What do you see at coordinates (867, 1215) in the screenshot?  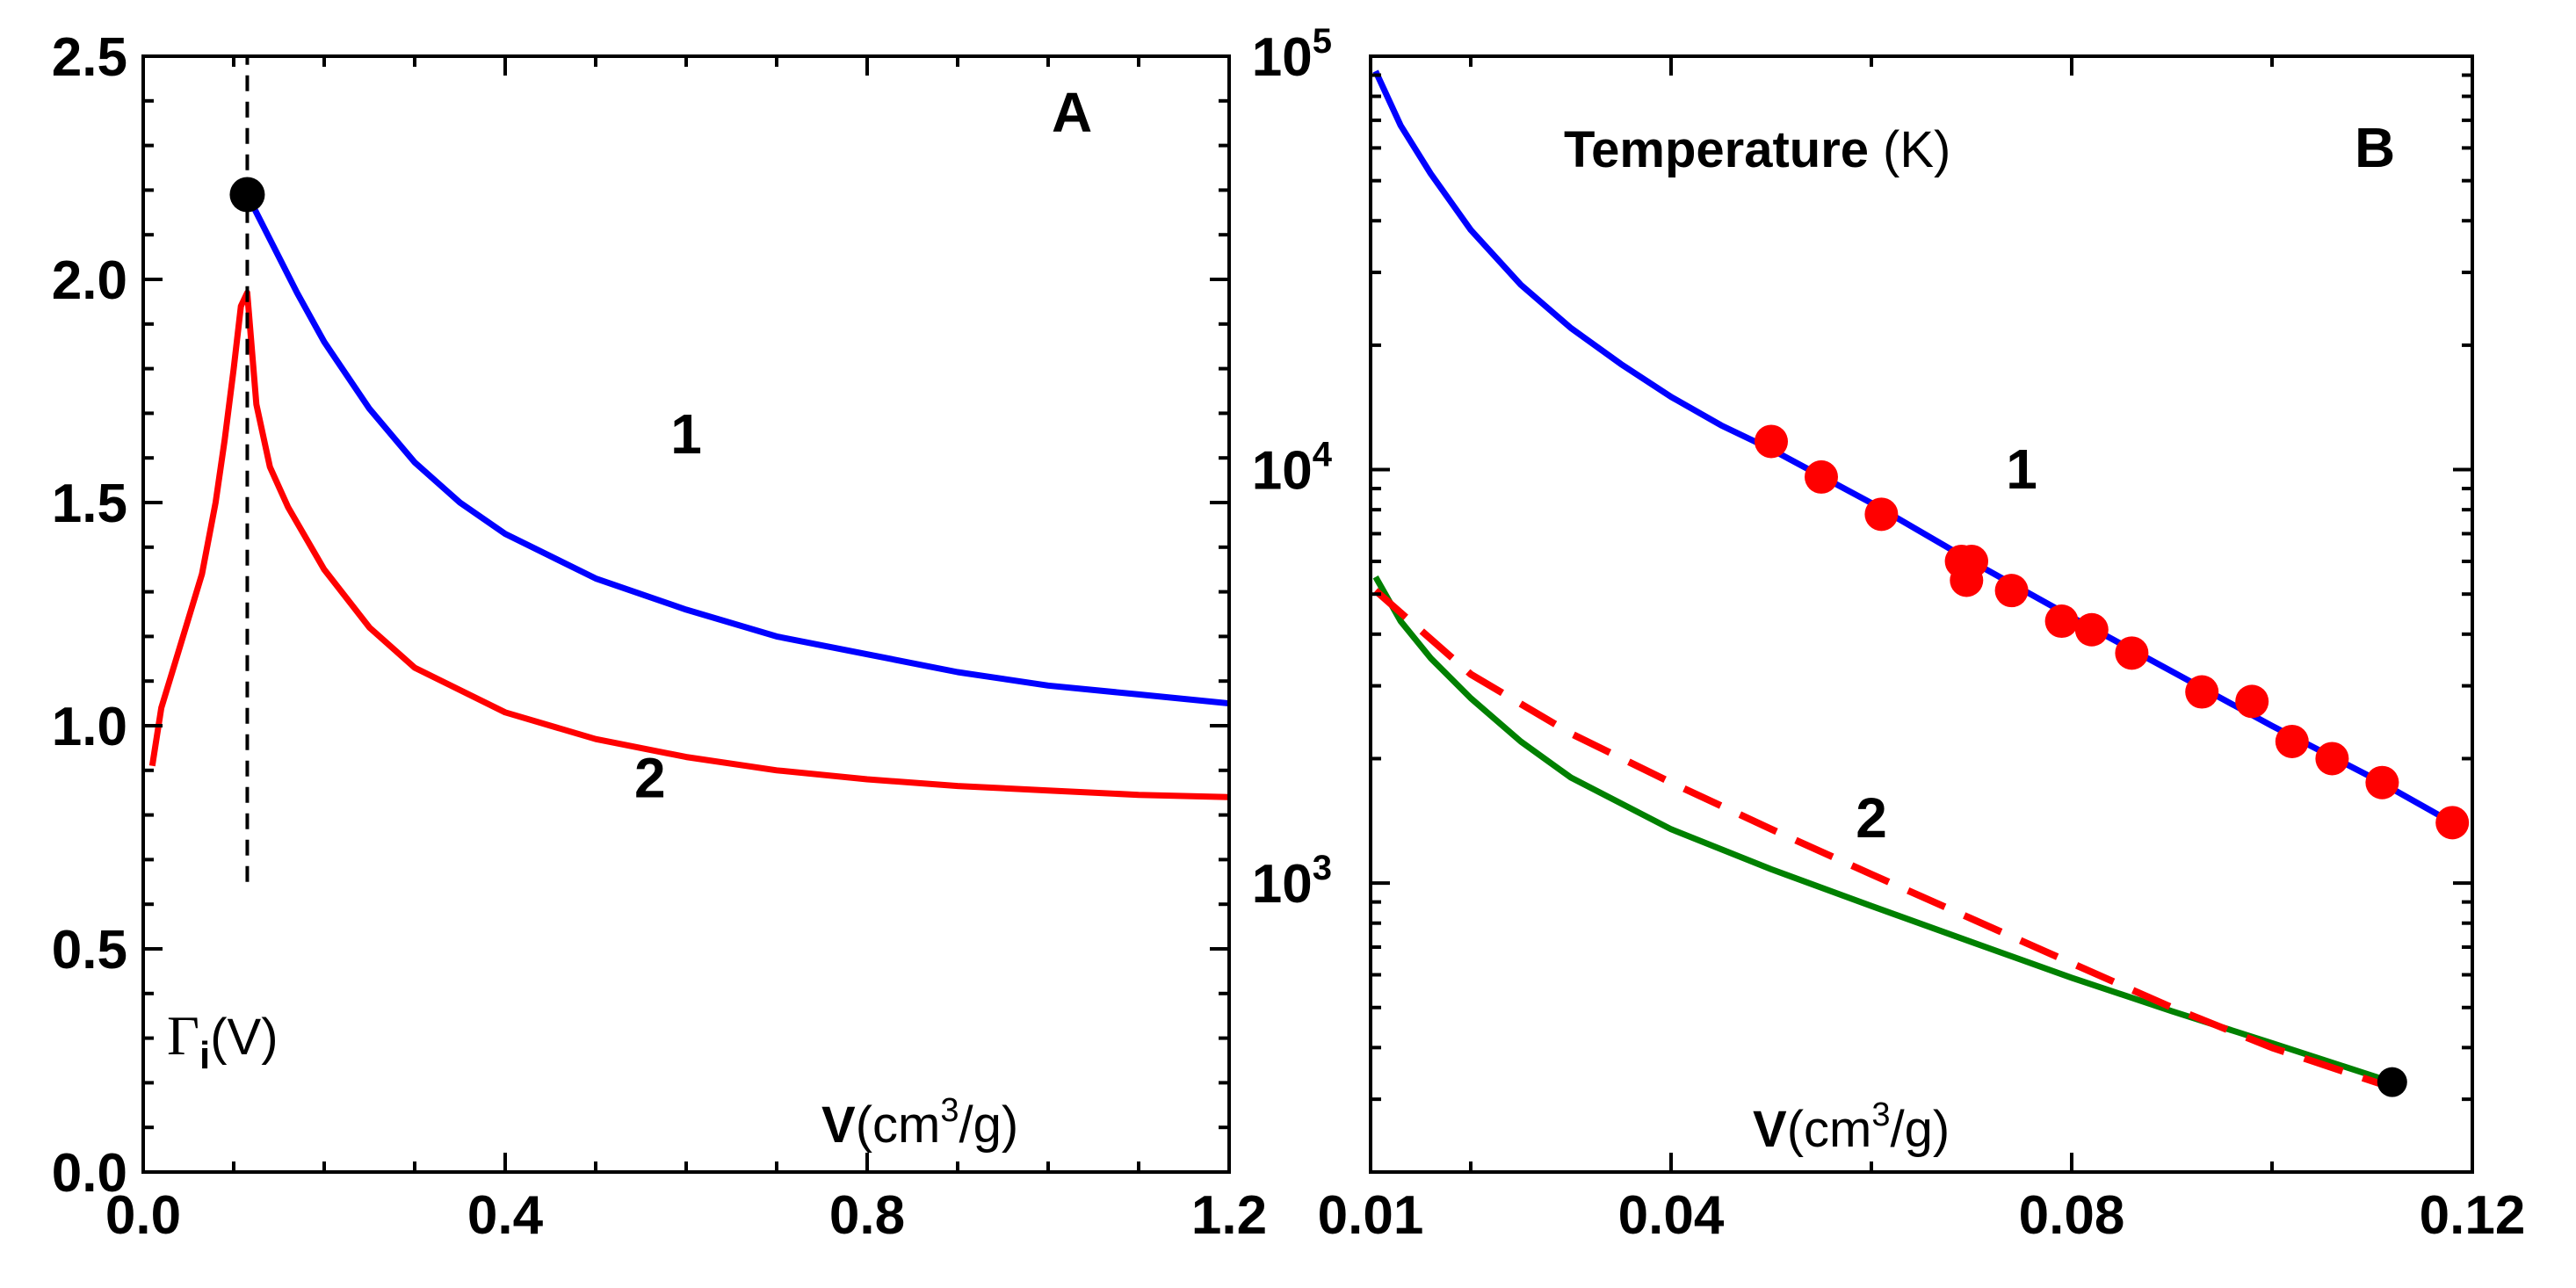 I see `panel-a-x-tick-label: 0.8` at bounding box center [867, 1215].